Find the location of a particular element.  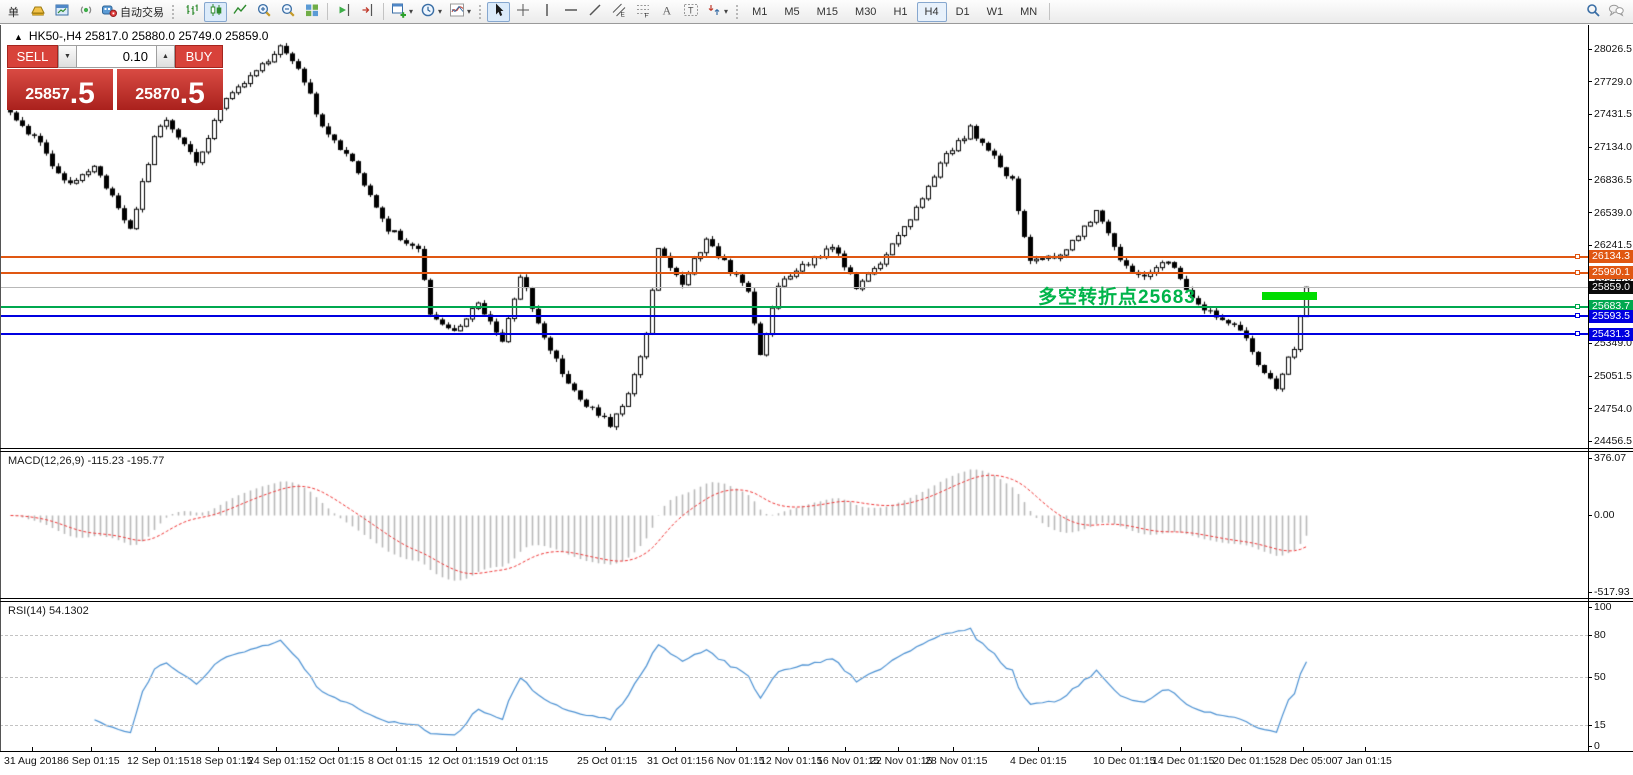

cursor-button is located at coordinates (499, 11).